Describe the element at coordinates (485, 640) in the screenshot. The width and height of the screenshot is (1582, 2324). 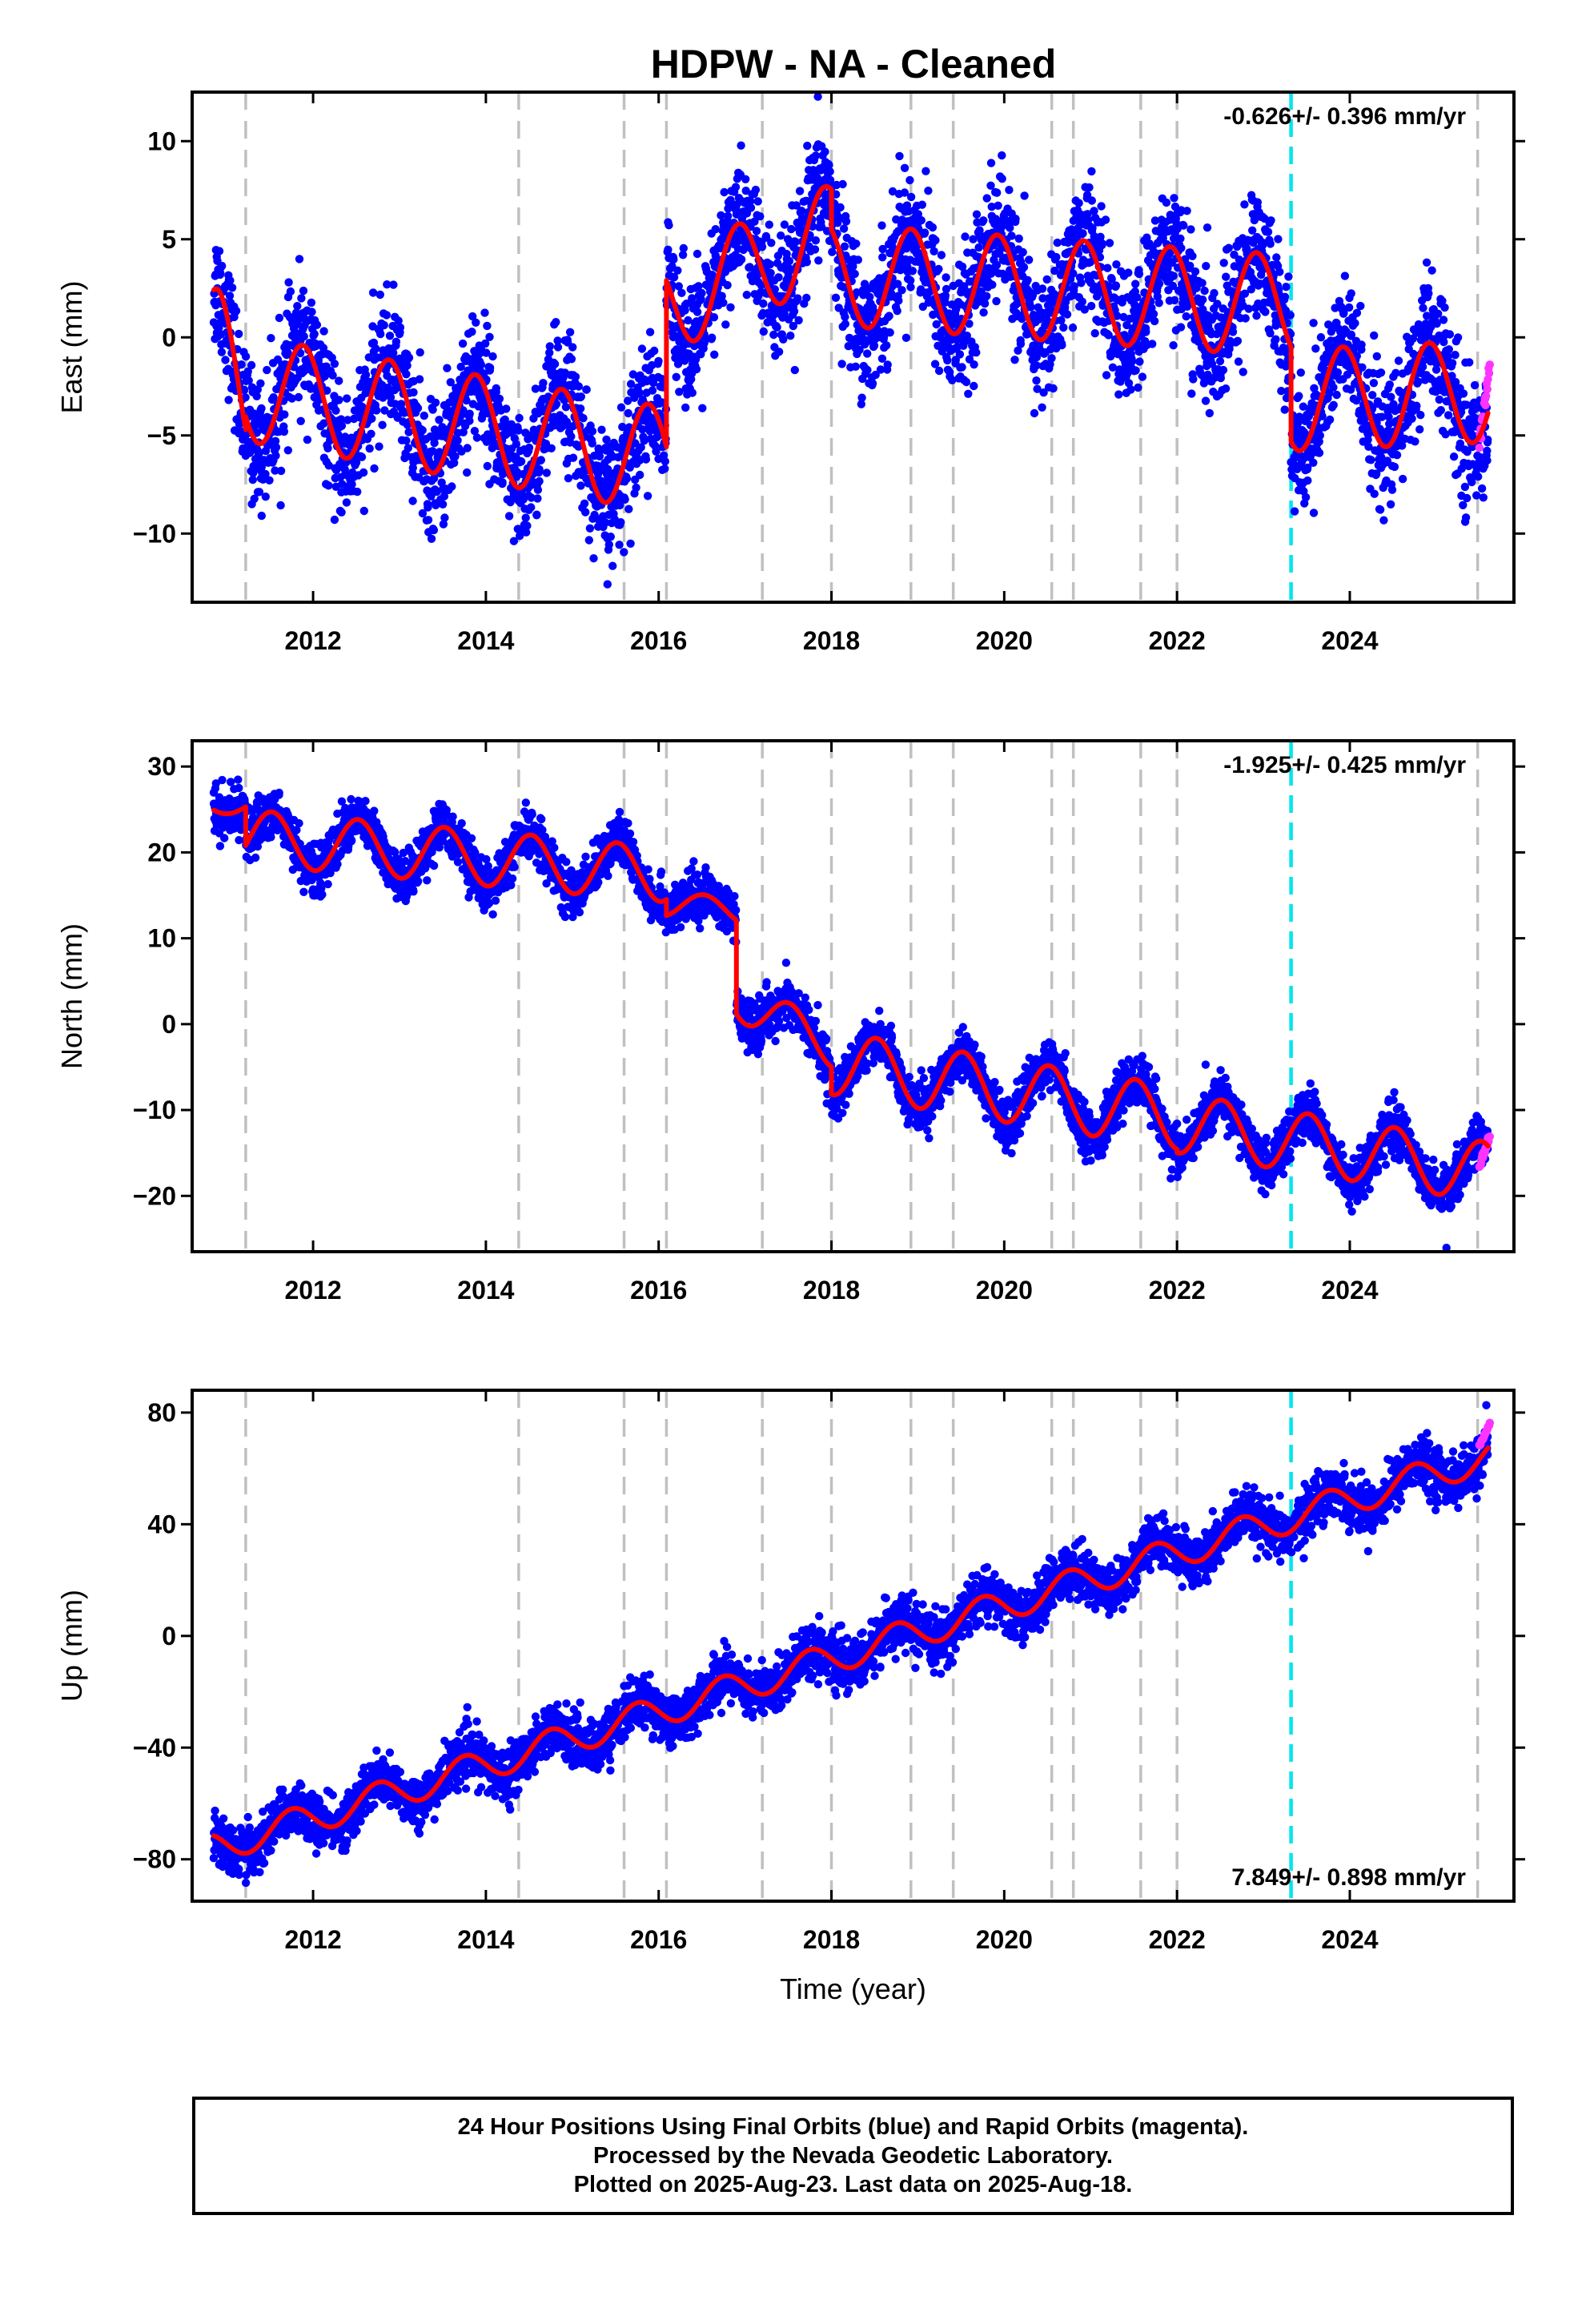
I see `east-xtick-label: 2014` at that location.